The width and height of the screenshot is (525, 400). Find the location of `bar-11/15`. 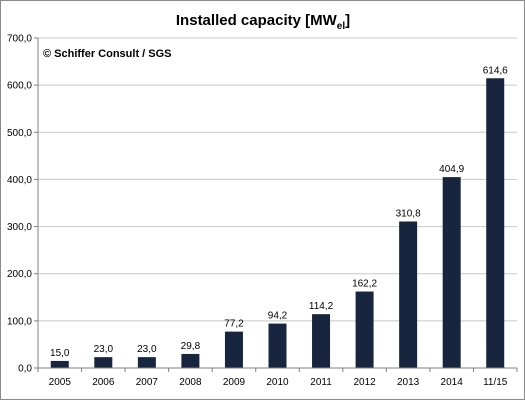

bar-11/15 is located at coordinates (495, 223).